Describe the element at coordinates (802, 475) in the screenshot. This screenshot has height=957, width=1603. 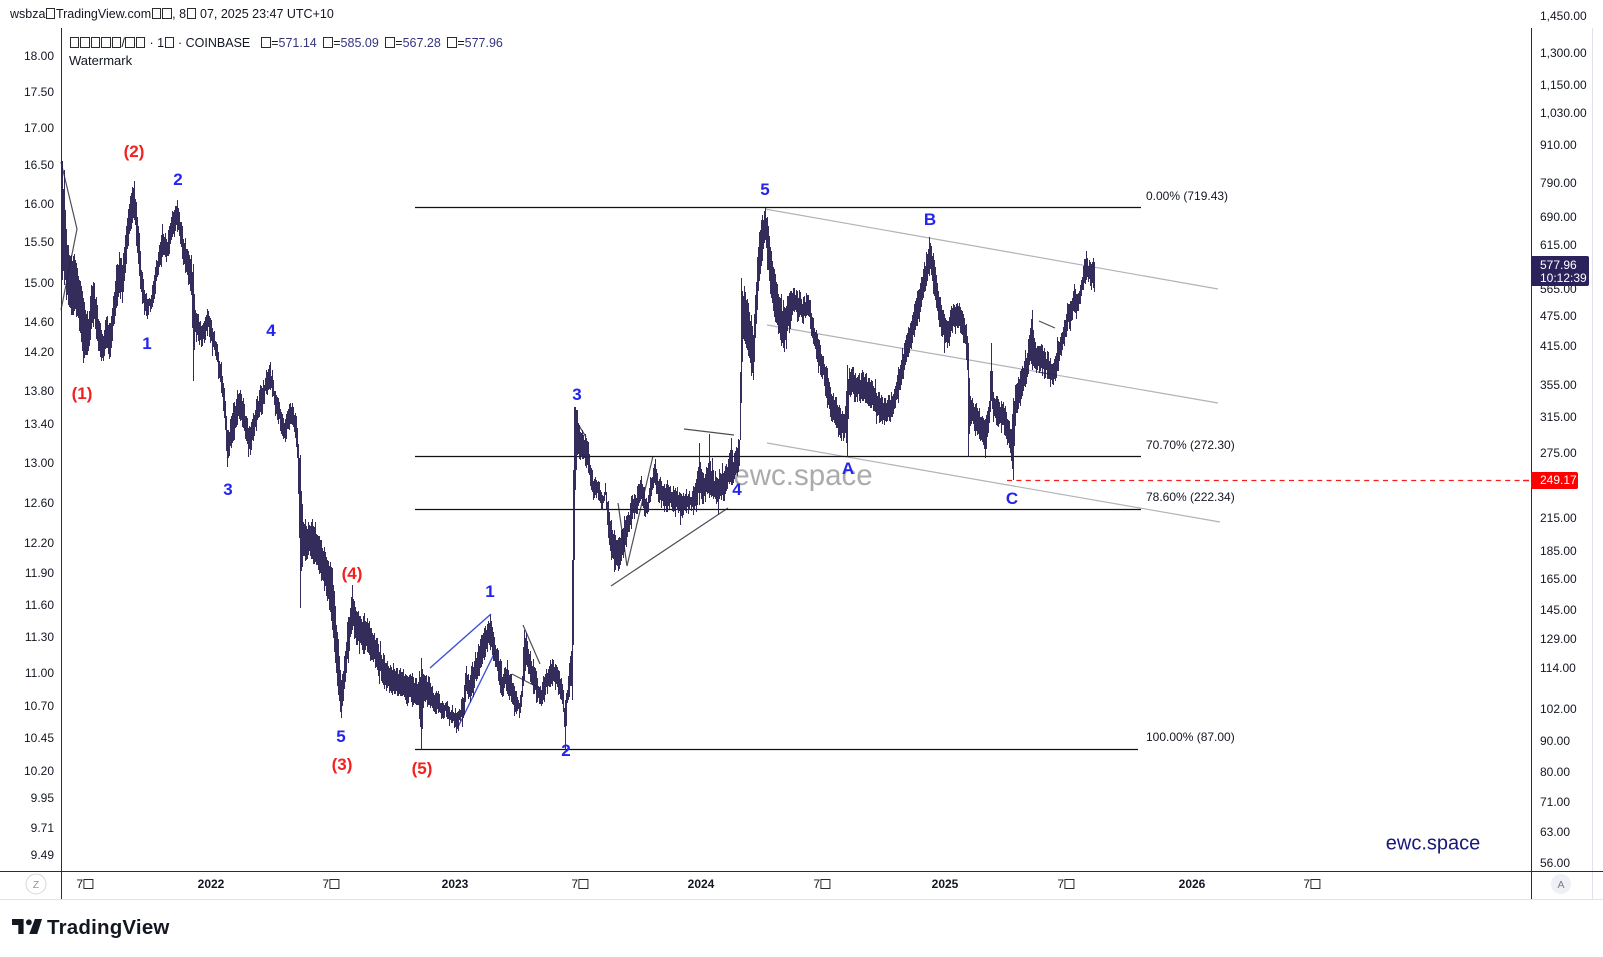
I see `svg-text: ewc.space` at that location.